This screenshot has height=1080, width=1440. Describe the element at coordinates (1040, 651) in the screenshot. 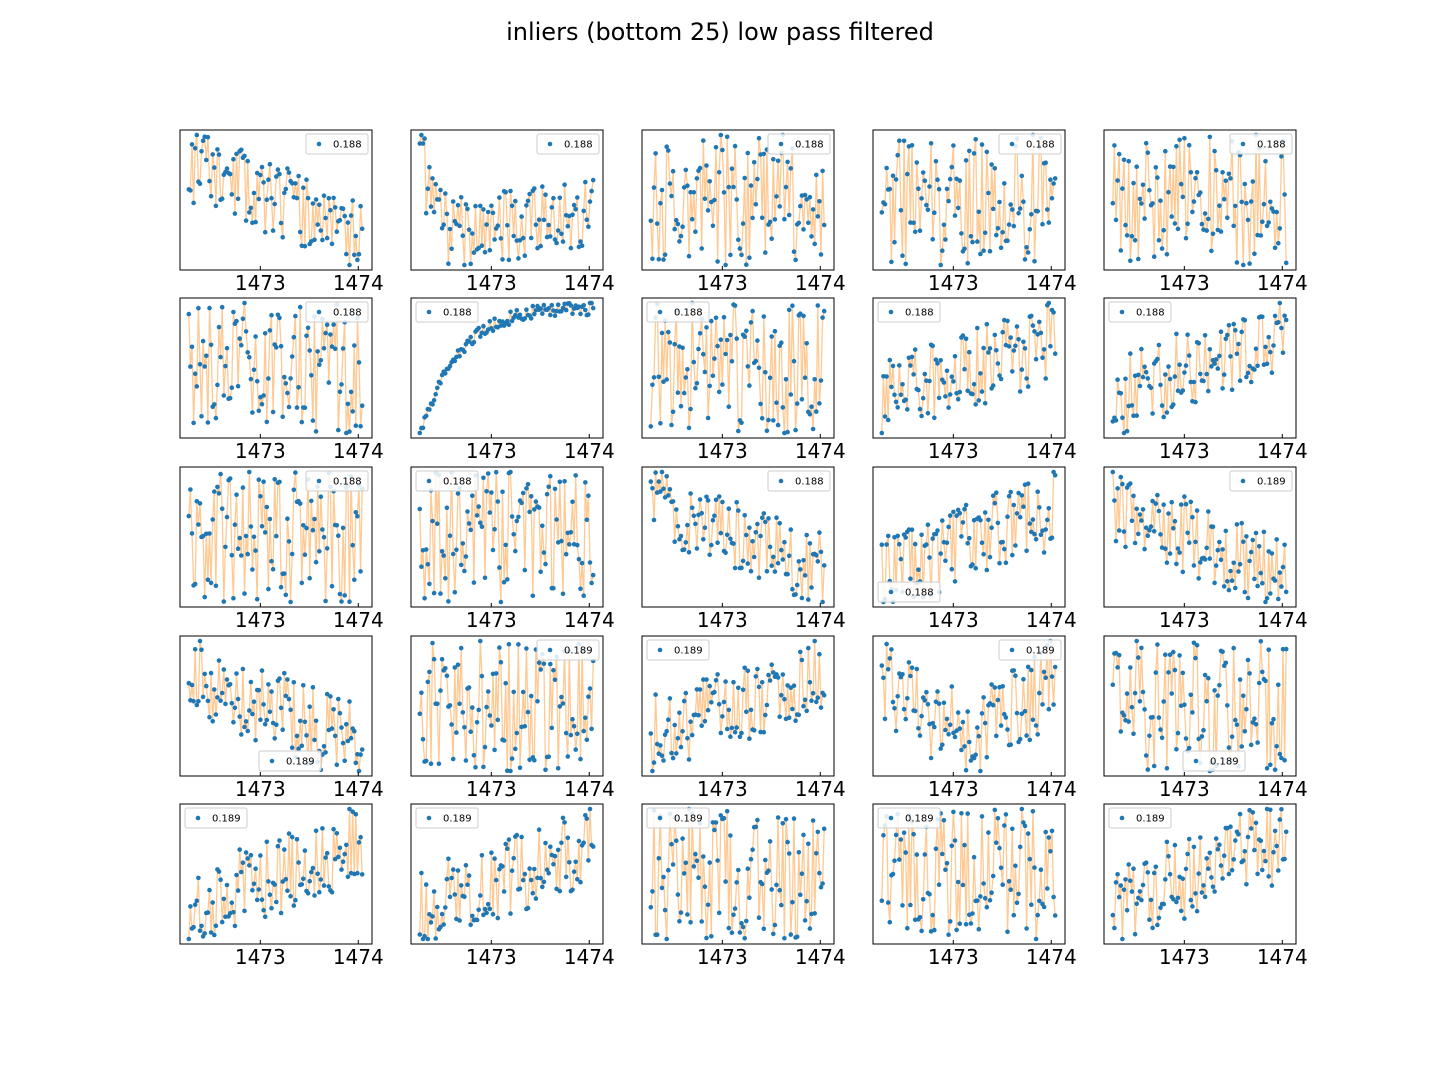

I see `legend-label: 0.189` at that location.